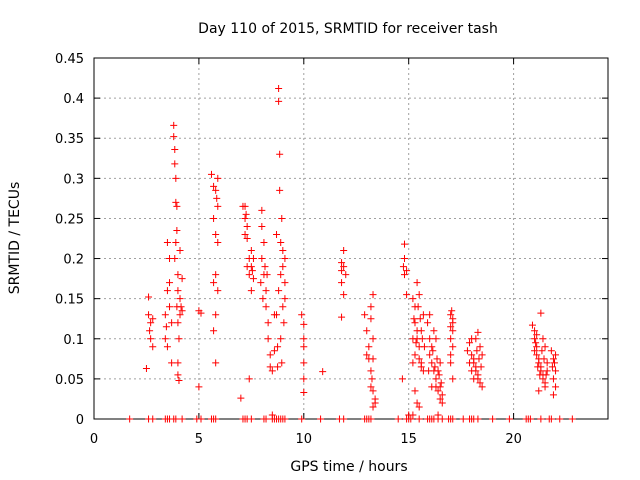 The image size is (640, 480). I want to click on y-tick-label: 0.4, so click(73, 99).